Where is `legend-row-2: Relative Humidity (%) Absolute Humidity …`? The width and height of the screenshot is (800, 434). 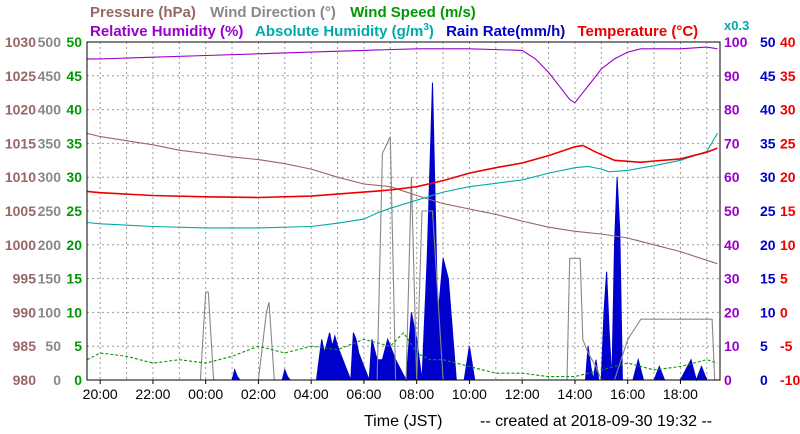
legend-row-2: Relative Humidity (%) Absolute Humidity … is located at coordinates (394, 31).